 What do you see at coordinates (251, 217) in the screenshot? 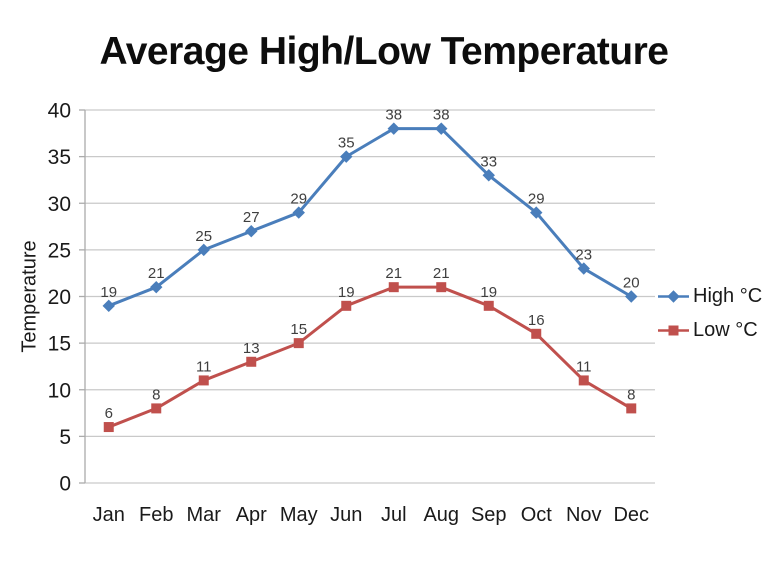
I see `data-point-label: 27` at bounding box center [251, 217].